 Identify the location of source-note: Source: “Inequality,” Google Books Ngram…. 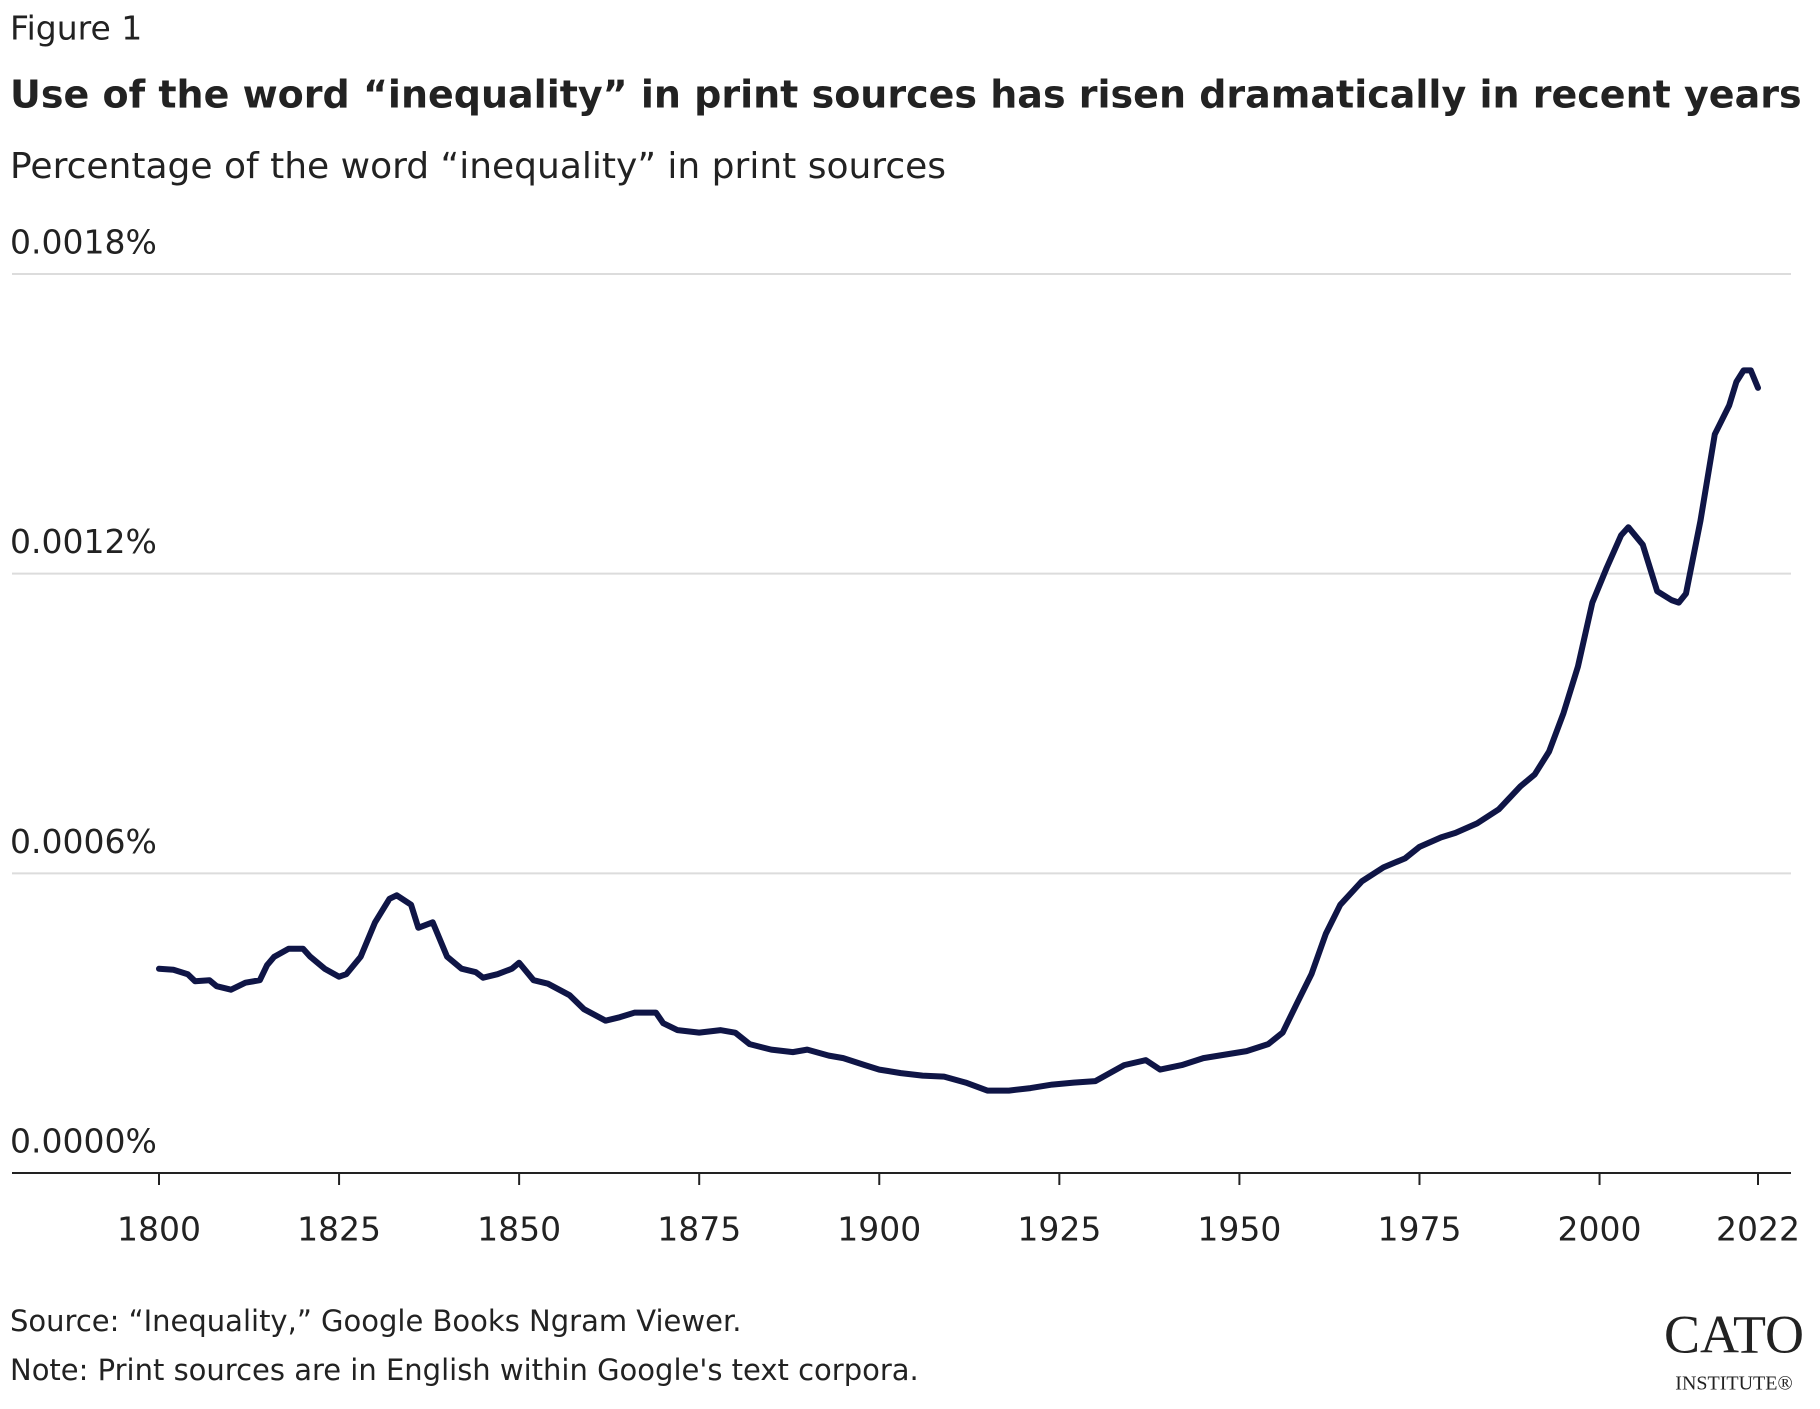
(375, 1321).